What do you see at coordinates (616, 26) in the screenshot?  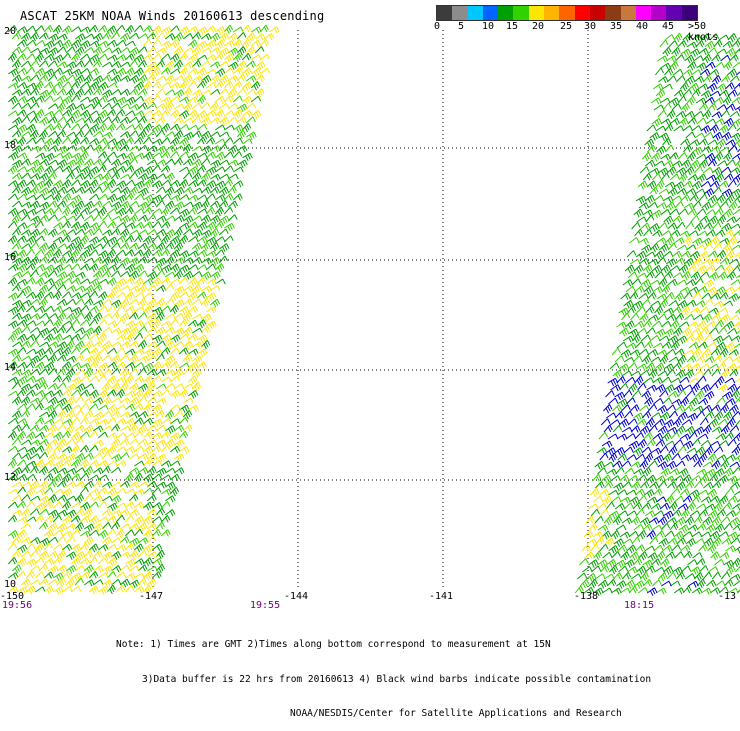 I see `scale-label: 35` at bounding box center [616, 26].